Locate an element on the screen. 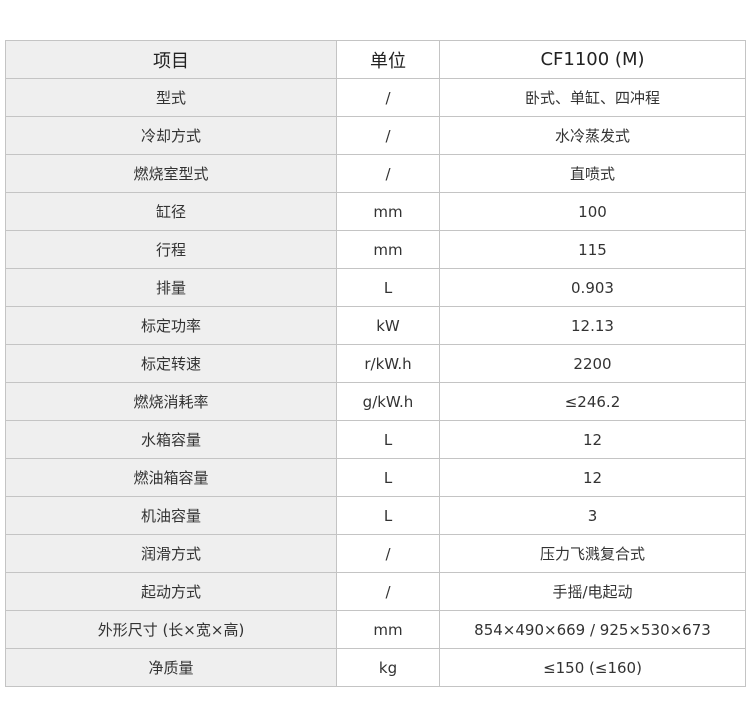 The width and height of the screenshot is (750, 727). cell-value: 2200 is located at coordinates (592, 363).